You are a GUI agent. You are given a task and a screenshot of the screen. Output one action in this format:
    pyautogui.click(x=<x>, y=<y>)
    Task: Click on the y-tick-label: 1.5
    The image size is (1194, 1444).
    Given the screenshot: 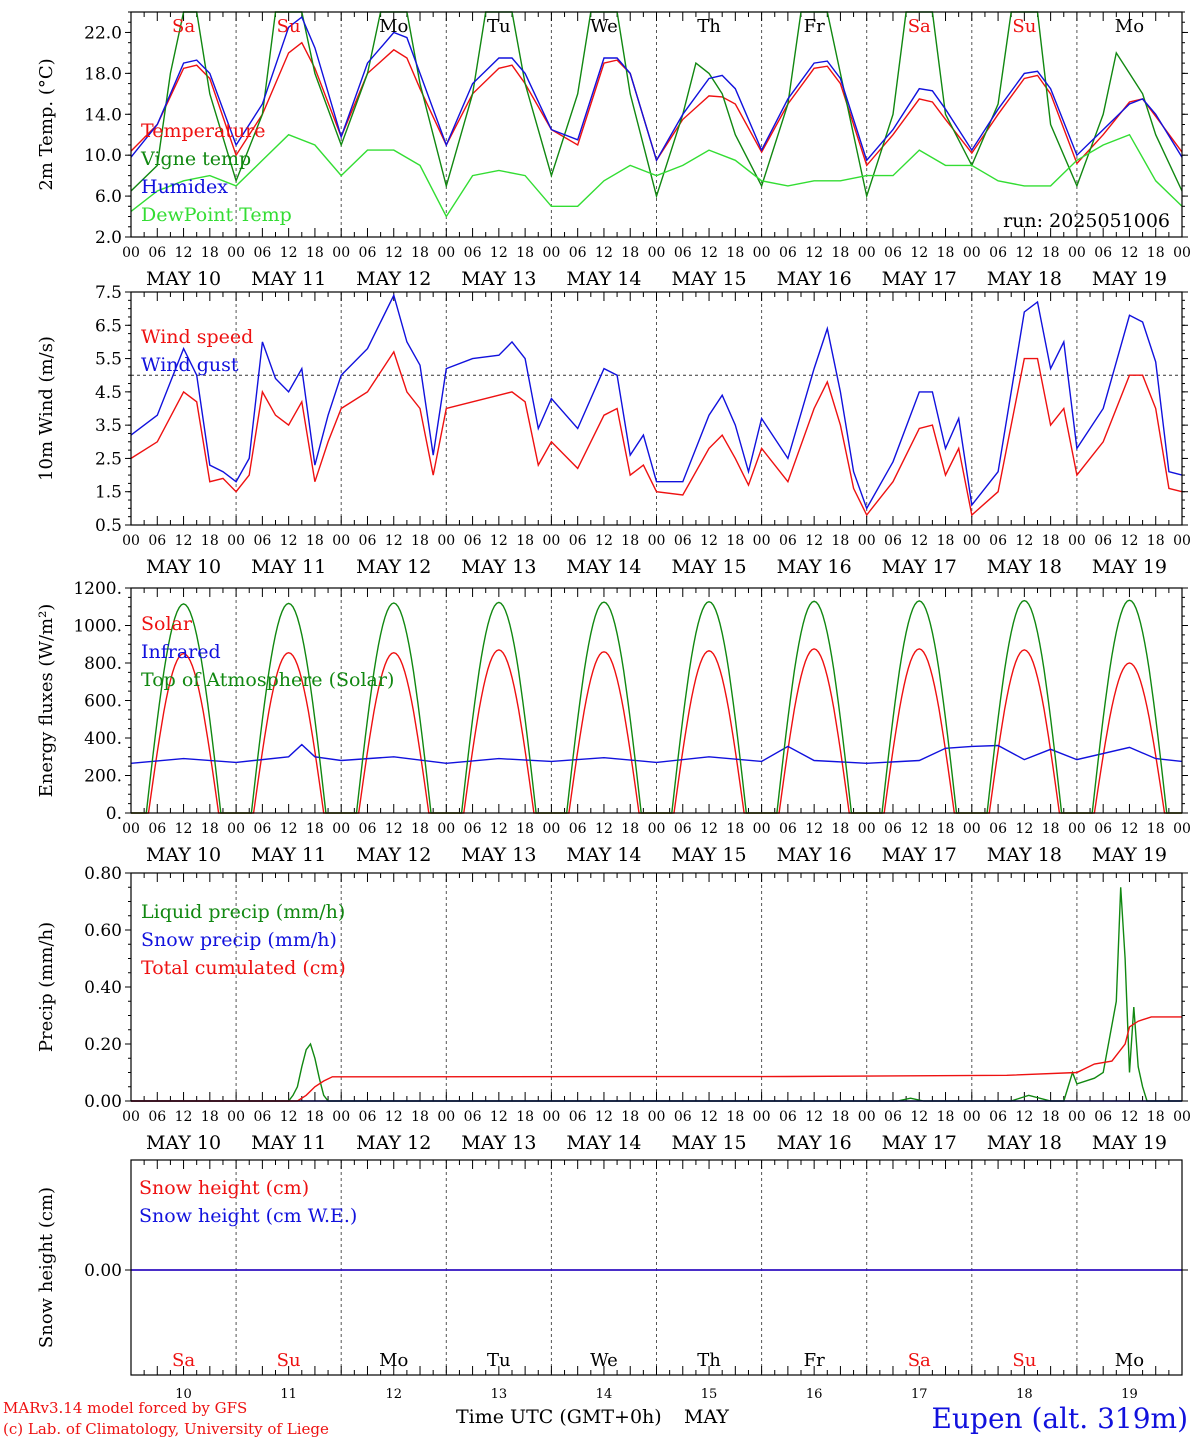 What is the action you would take?
    pyautogui.click(x=108, y=493)
    